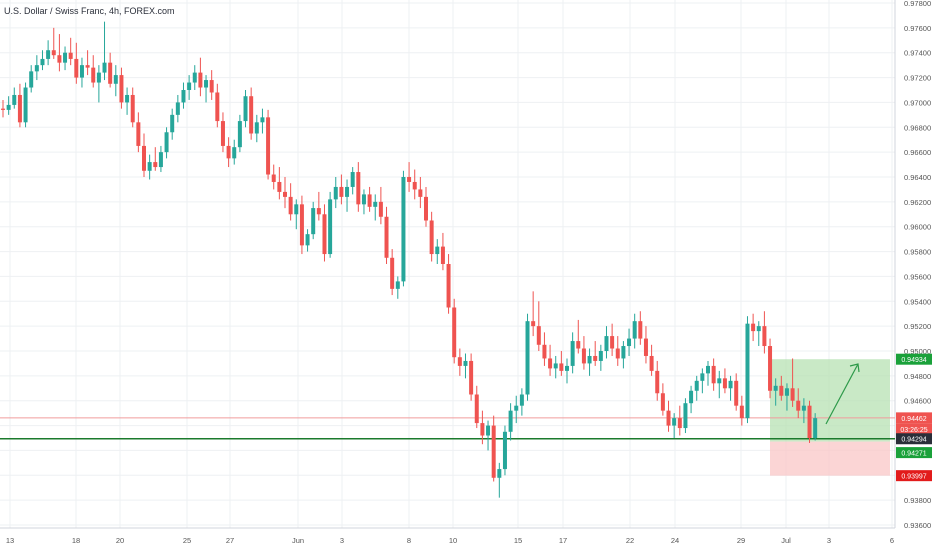 This screenshot has width=932, height=555. Describe the element at coordinates (120, 540) in the screenshot. I see `x-tick-label: 20` at that location.